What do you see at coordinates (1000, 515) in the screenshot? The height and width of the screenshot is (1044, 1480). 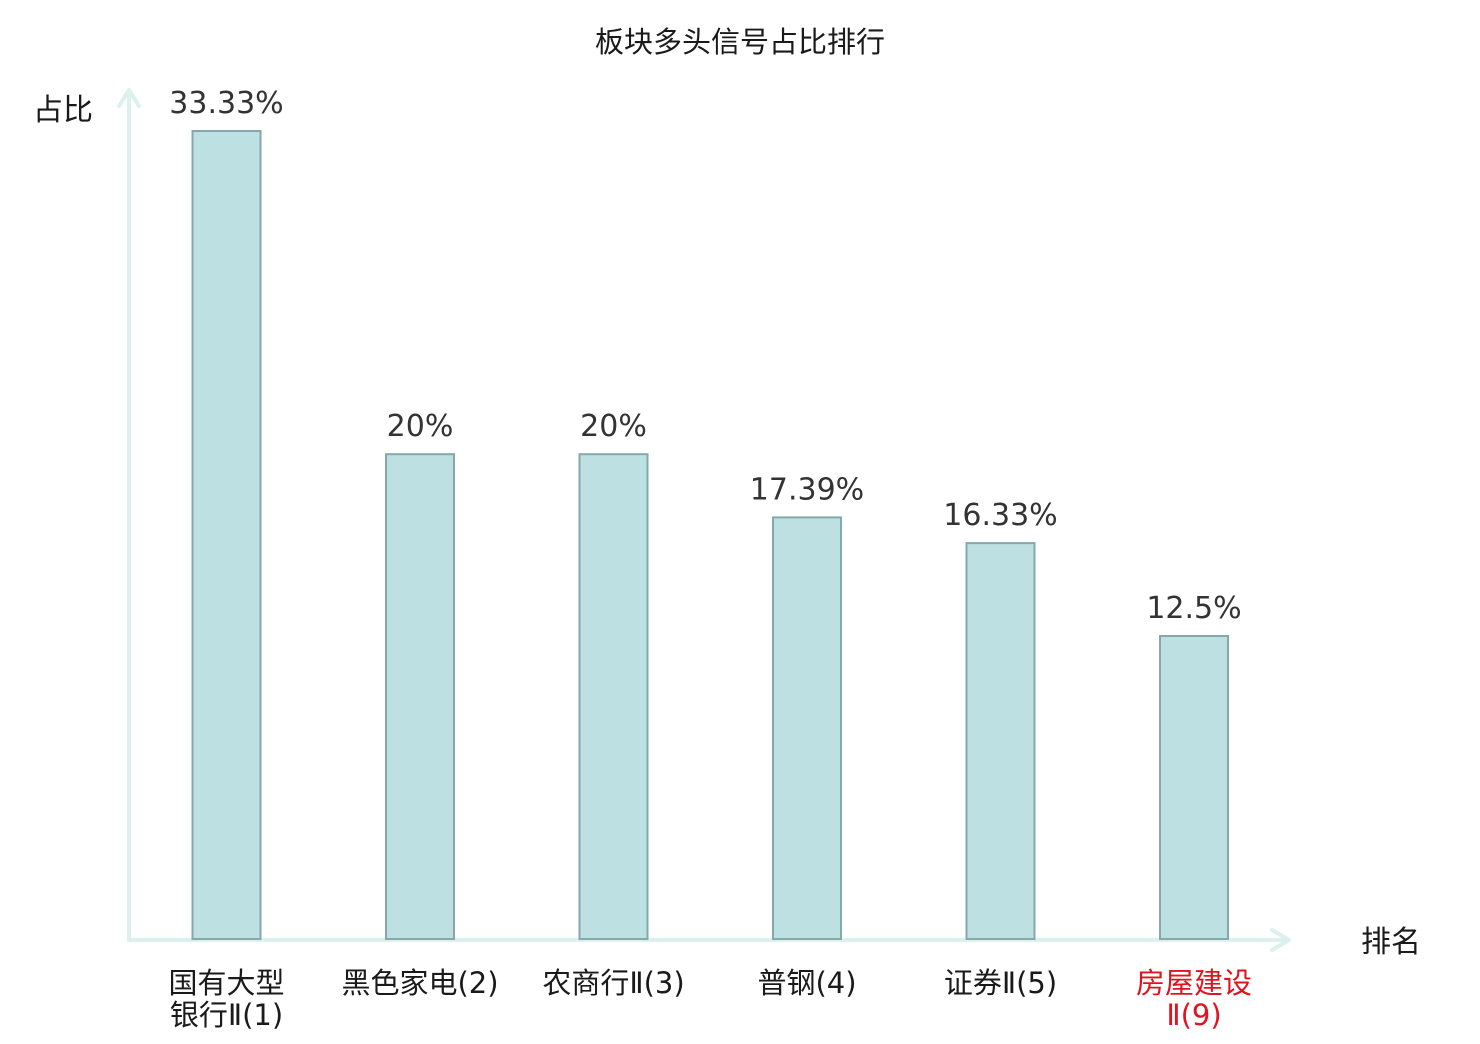 I see `bar-value-label: 16.33%` at bounding box center [1000, 515].